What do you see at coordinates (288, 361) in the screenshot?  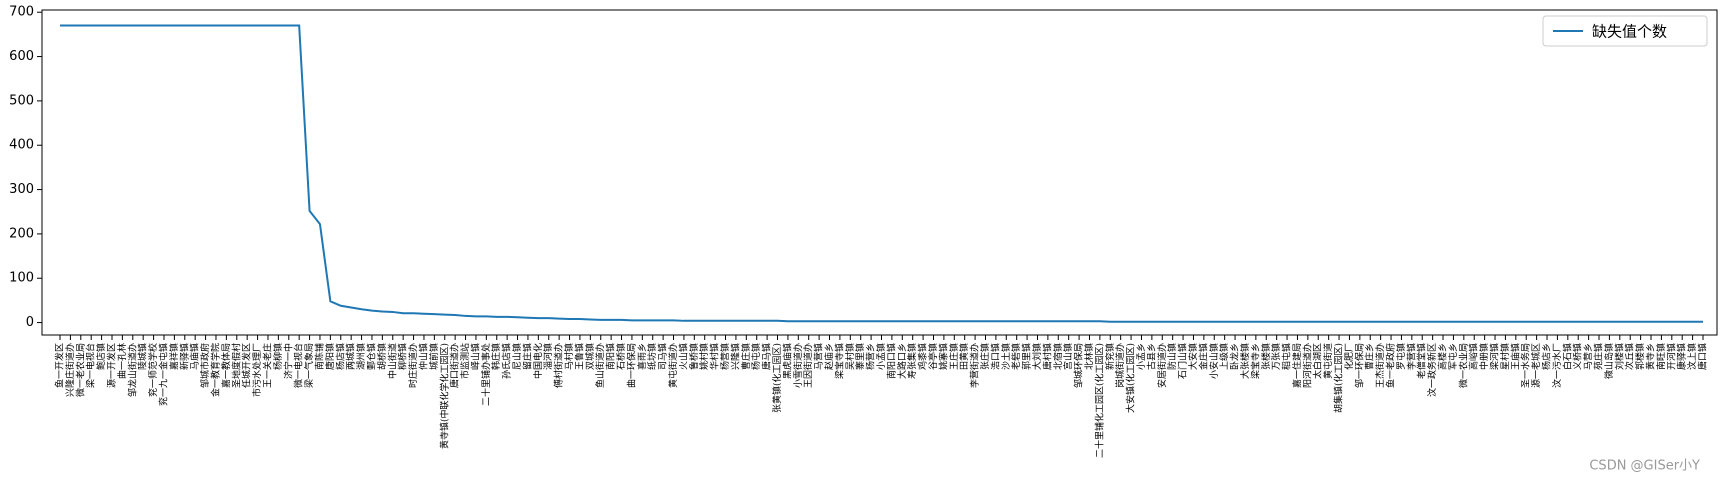 I see `x-tick-label: 济宁一中` at bounding box center [288, 361].